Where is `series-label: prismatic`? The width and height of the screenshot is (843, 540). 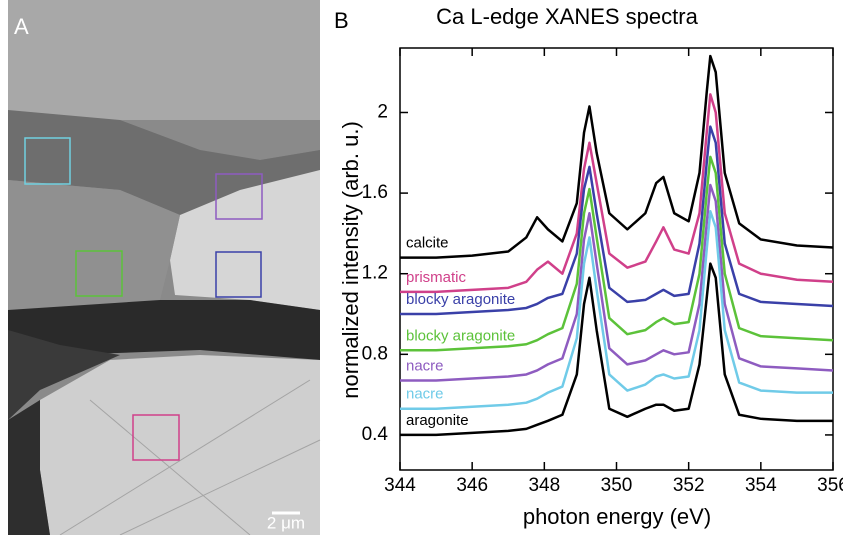 series-label: prismatic is located at coordinates (436, 277).